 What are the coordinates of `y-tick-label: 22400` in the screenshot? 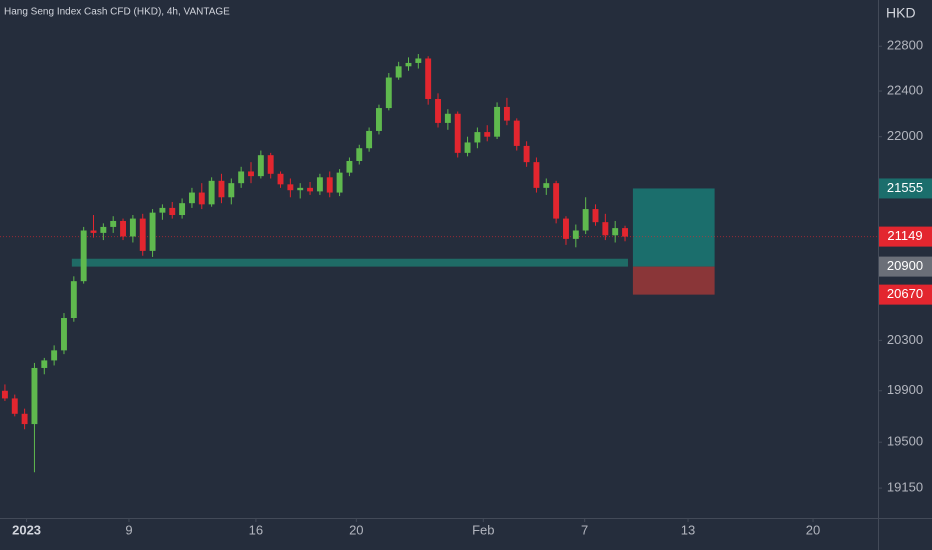 It's located at (905, 89).